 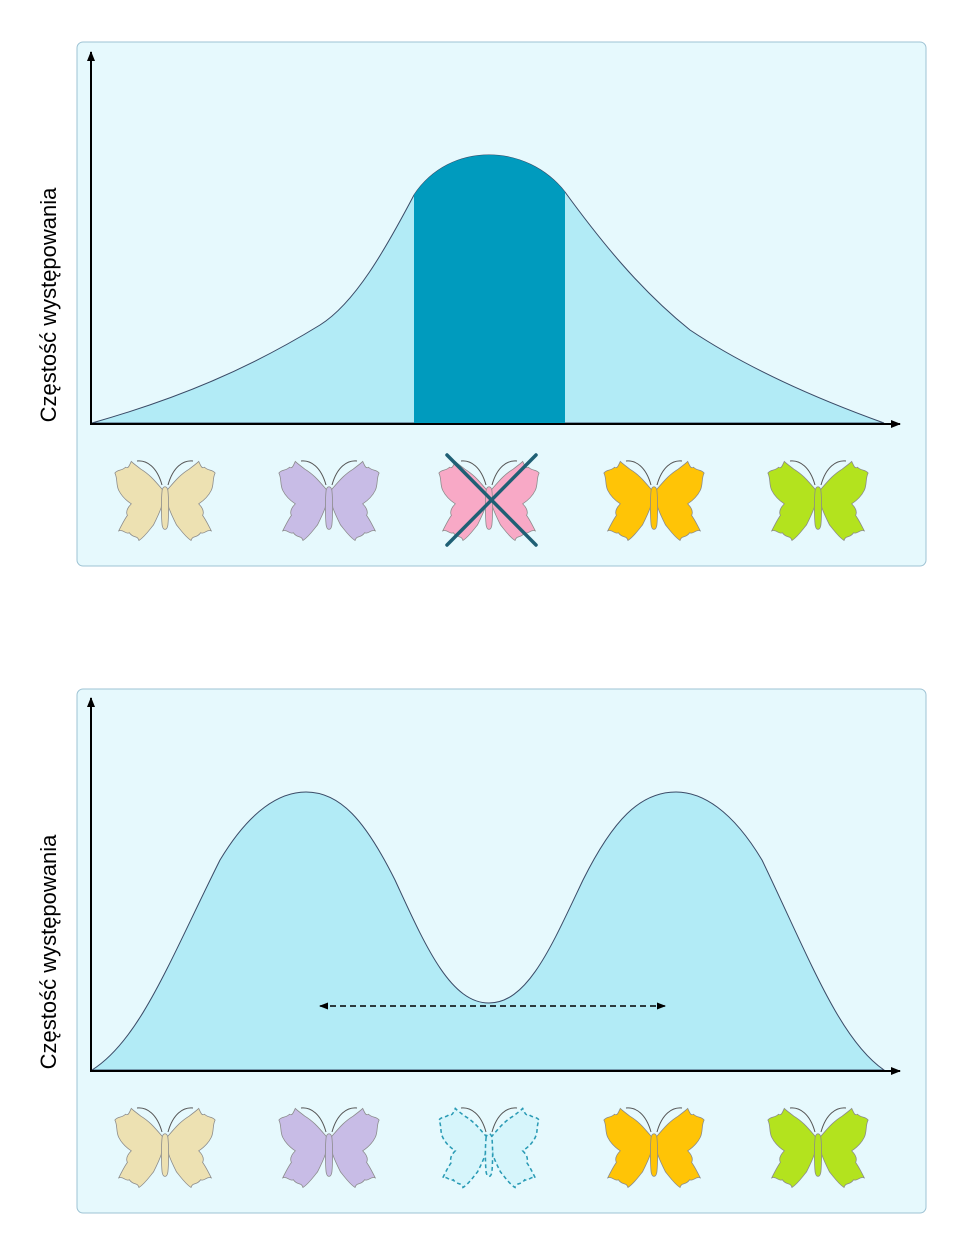 I want to click on selected-middle-region, so click(x=489, y=289).